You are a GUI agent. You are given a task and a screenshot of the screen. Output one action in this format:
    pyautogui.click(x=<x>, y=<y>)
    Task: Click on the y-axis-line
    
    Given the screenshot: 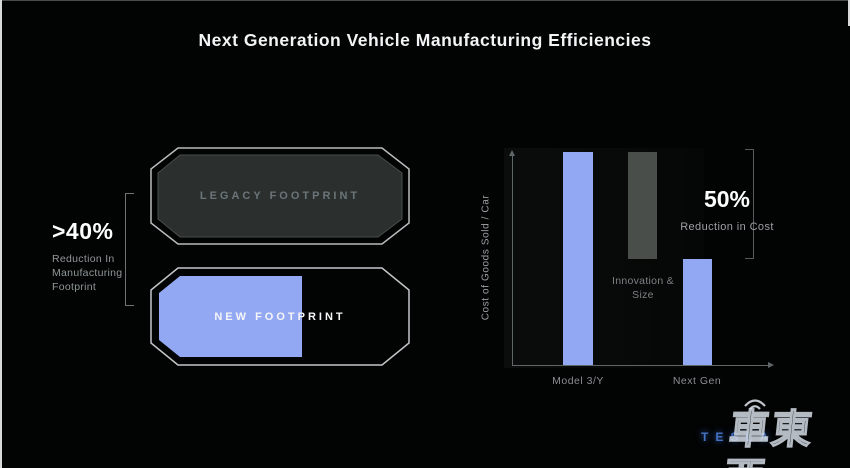 What is the action you would take?
    pyautogui.click(x=512, y=257)
    